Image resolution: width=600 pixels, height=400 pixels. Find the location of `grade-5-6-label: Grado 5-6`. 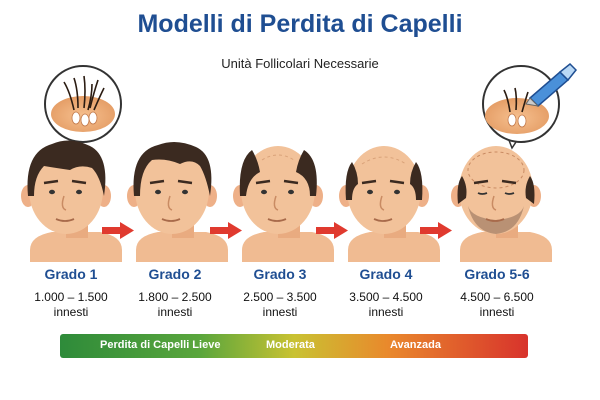

grade-5-6-label: Grado 5-6 is located at coordinates (497, 274).